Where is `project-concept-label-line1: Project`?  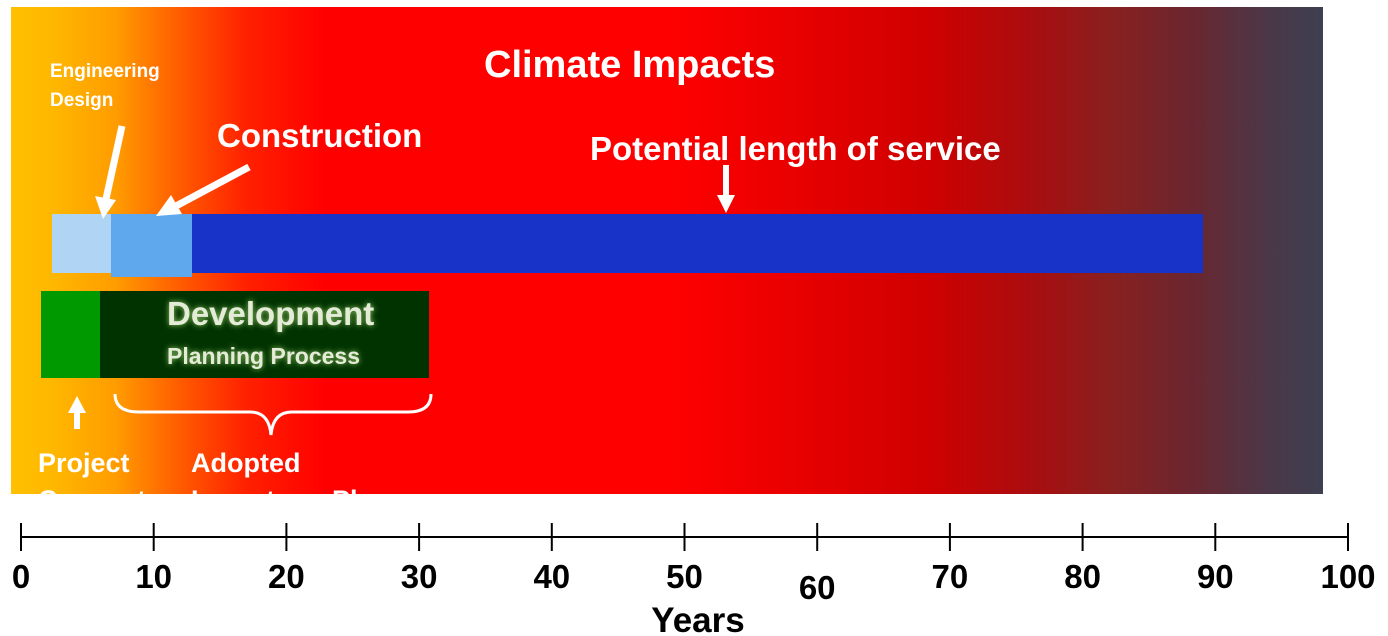 project-concept-label-line1: Project is located at coordinates (84, 463).